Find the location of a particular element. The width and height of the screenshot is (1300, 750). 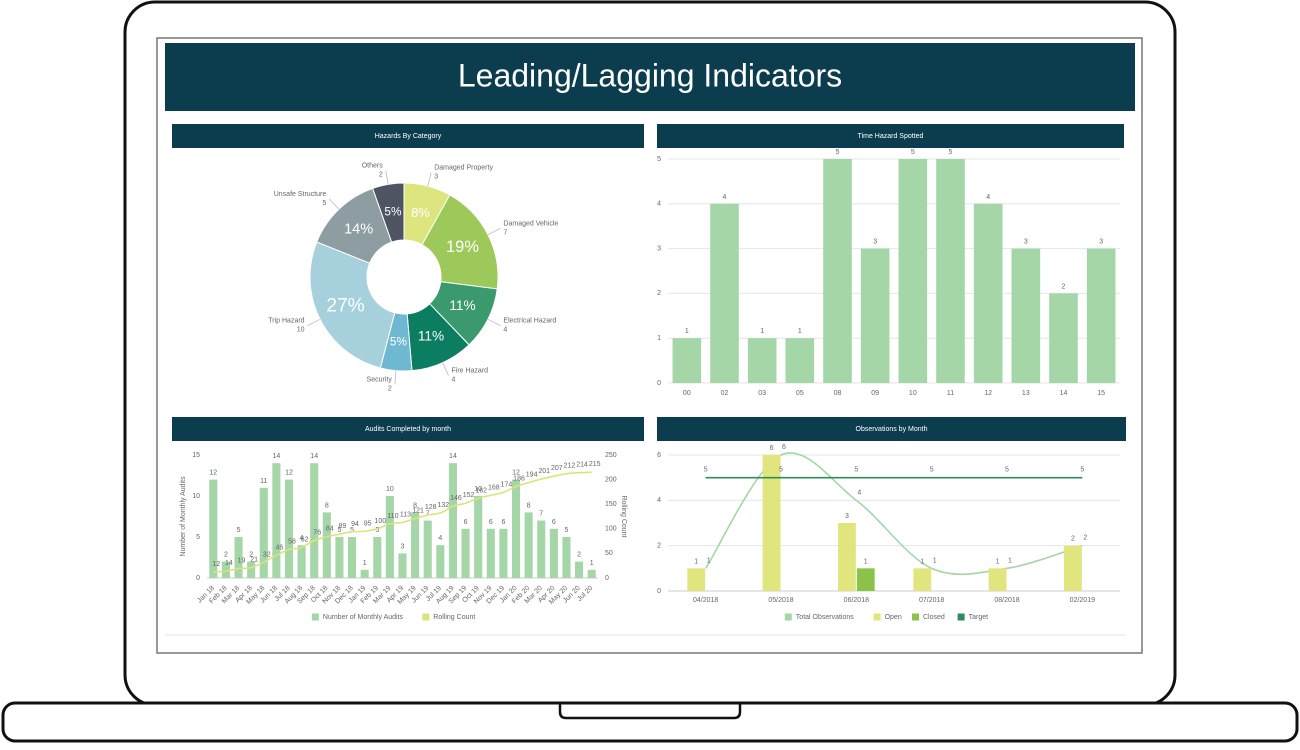

line-value-label: 84 is located at coordinates (330, 529).